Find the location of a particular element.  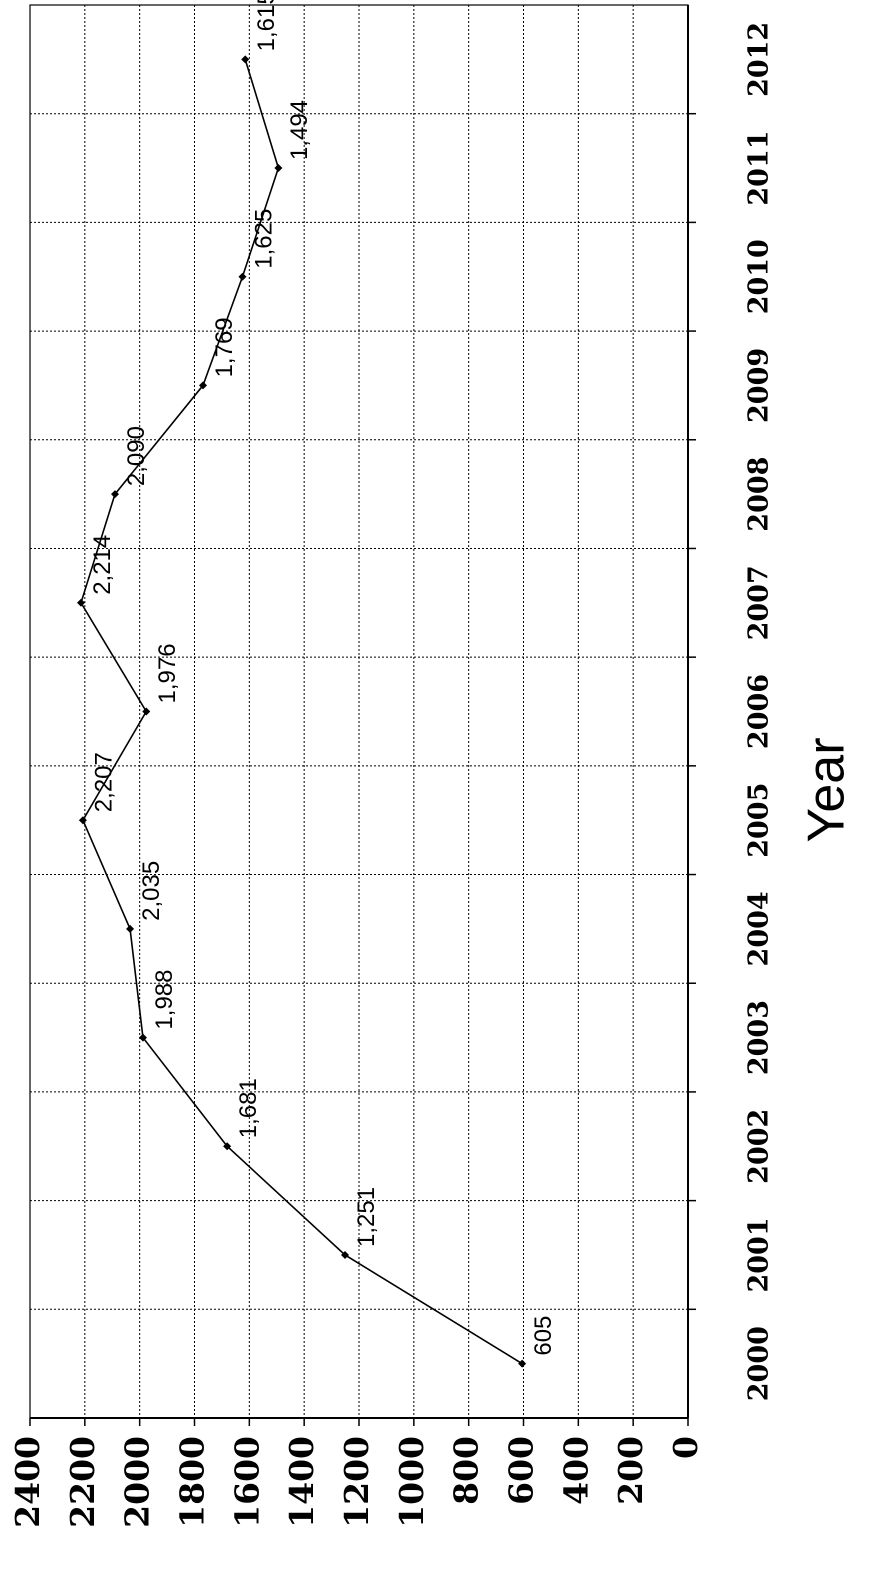

x-tick-label: 2004 is located at coordinates (759, 928).